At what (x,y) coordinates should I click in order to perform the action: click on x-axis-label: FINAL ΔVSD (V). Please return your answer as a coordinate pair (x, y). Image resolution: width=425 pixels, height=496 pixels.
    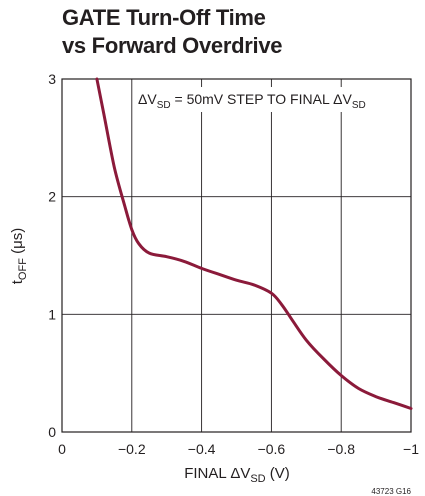
    Looking at the image, I should click on (237, 475).